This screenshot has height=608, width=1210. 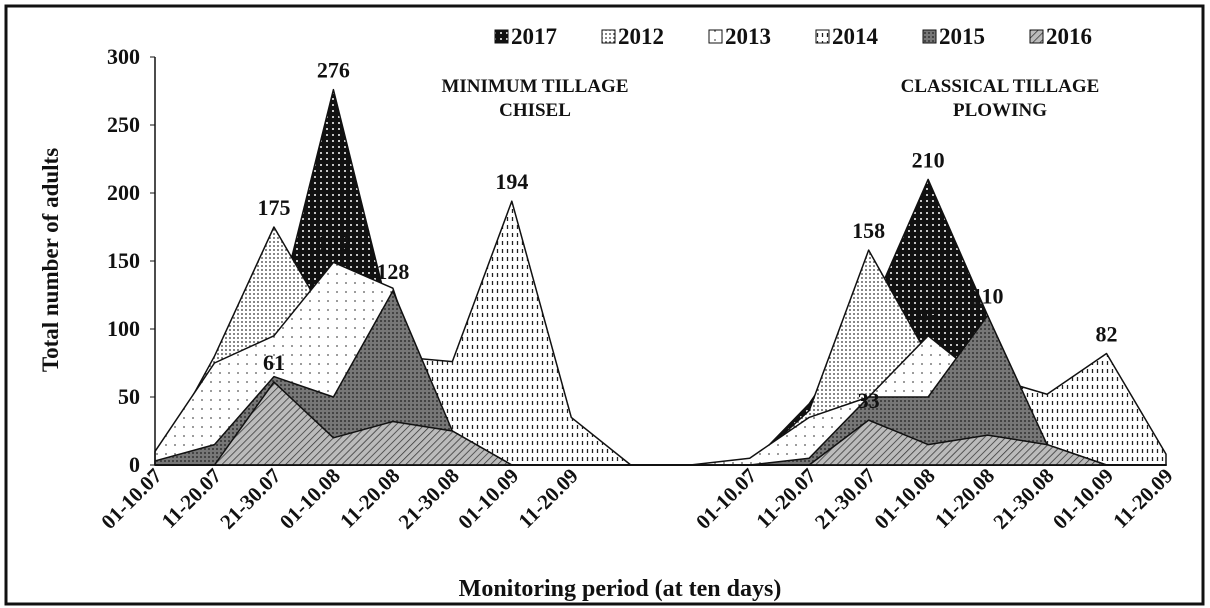 I want to click on annotation: CHISEL, so click(x=535, y=110).